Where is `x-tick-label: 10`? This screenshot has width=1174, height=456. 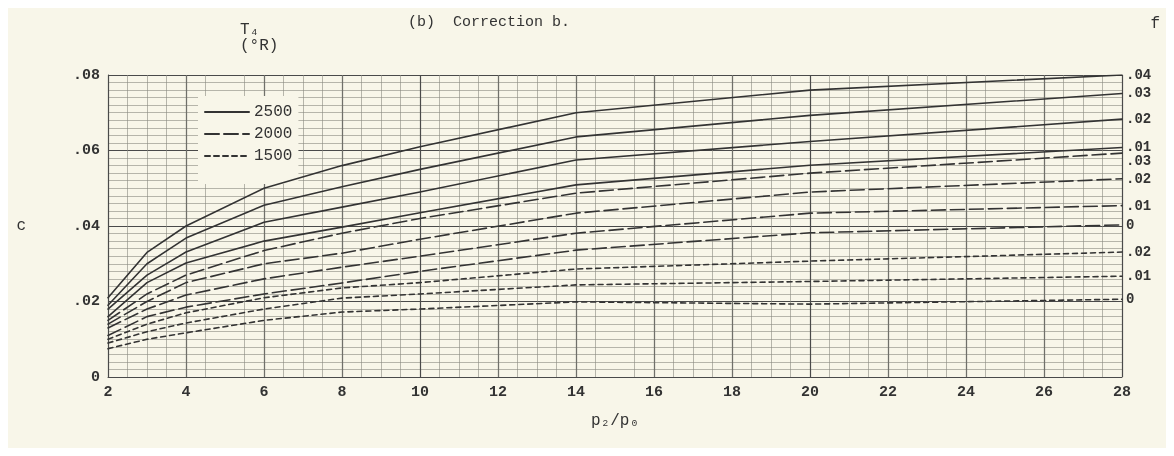 x-tick-label: 10 is located at coordinates (420, 392).